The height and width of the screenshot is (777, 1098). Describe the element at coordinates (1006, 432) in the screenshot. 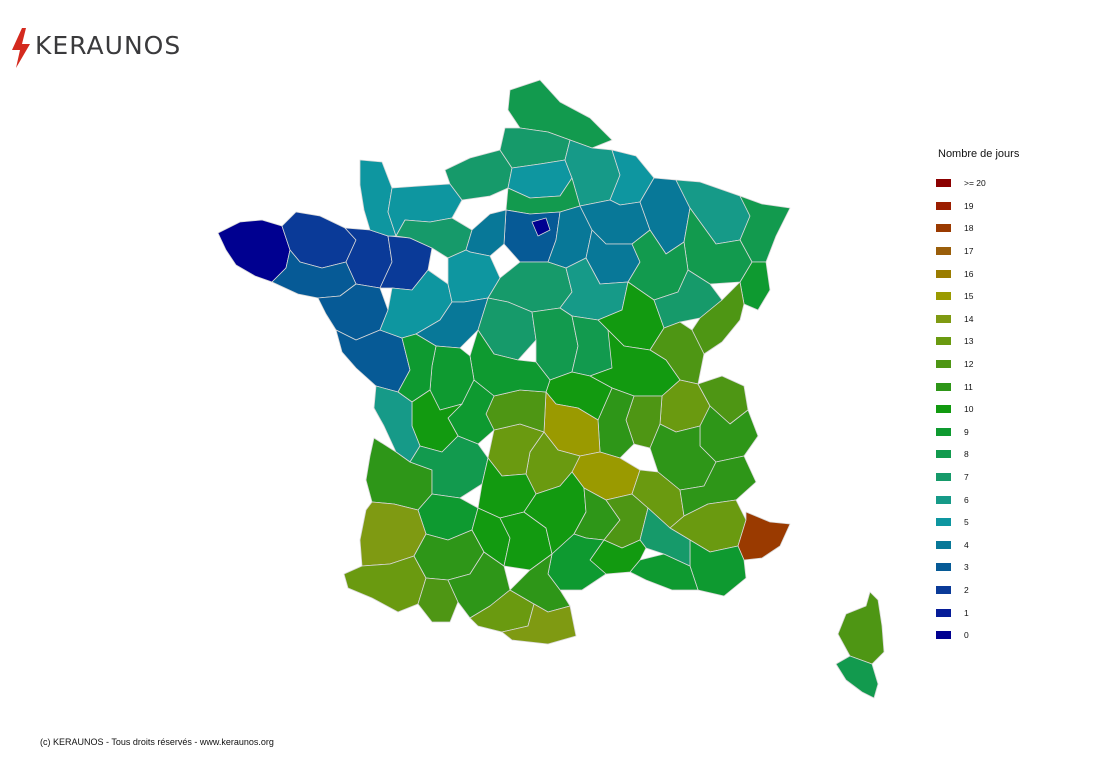

I see `legend-item: 9` at that location.